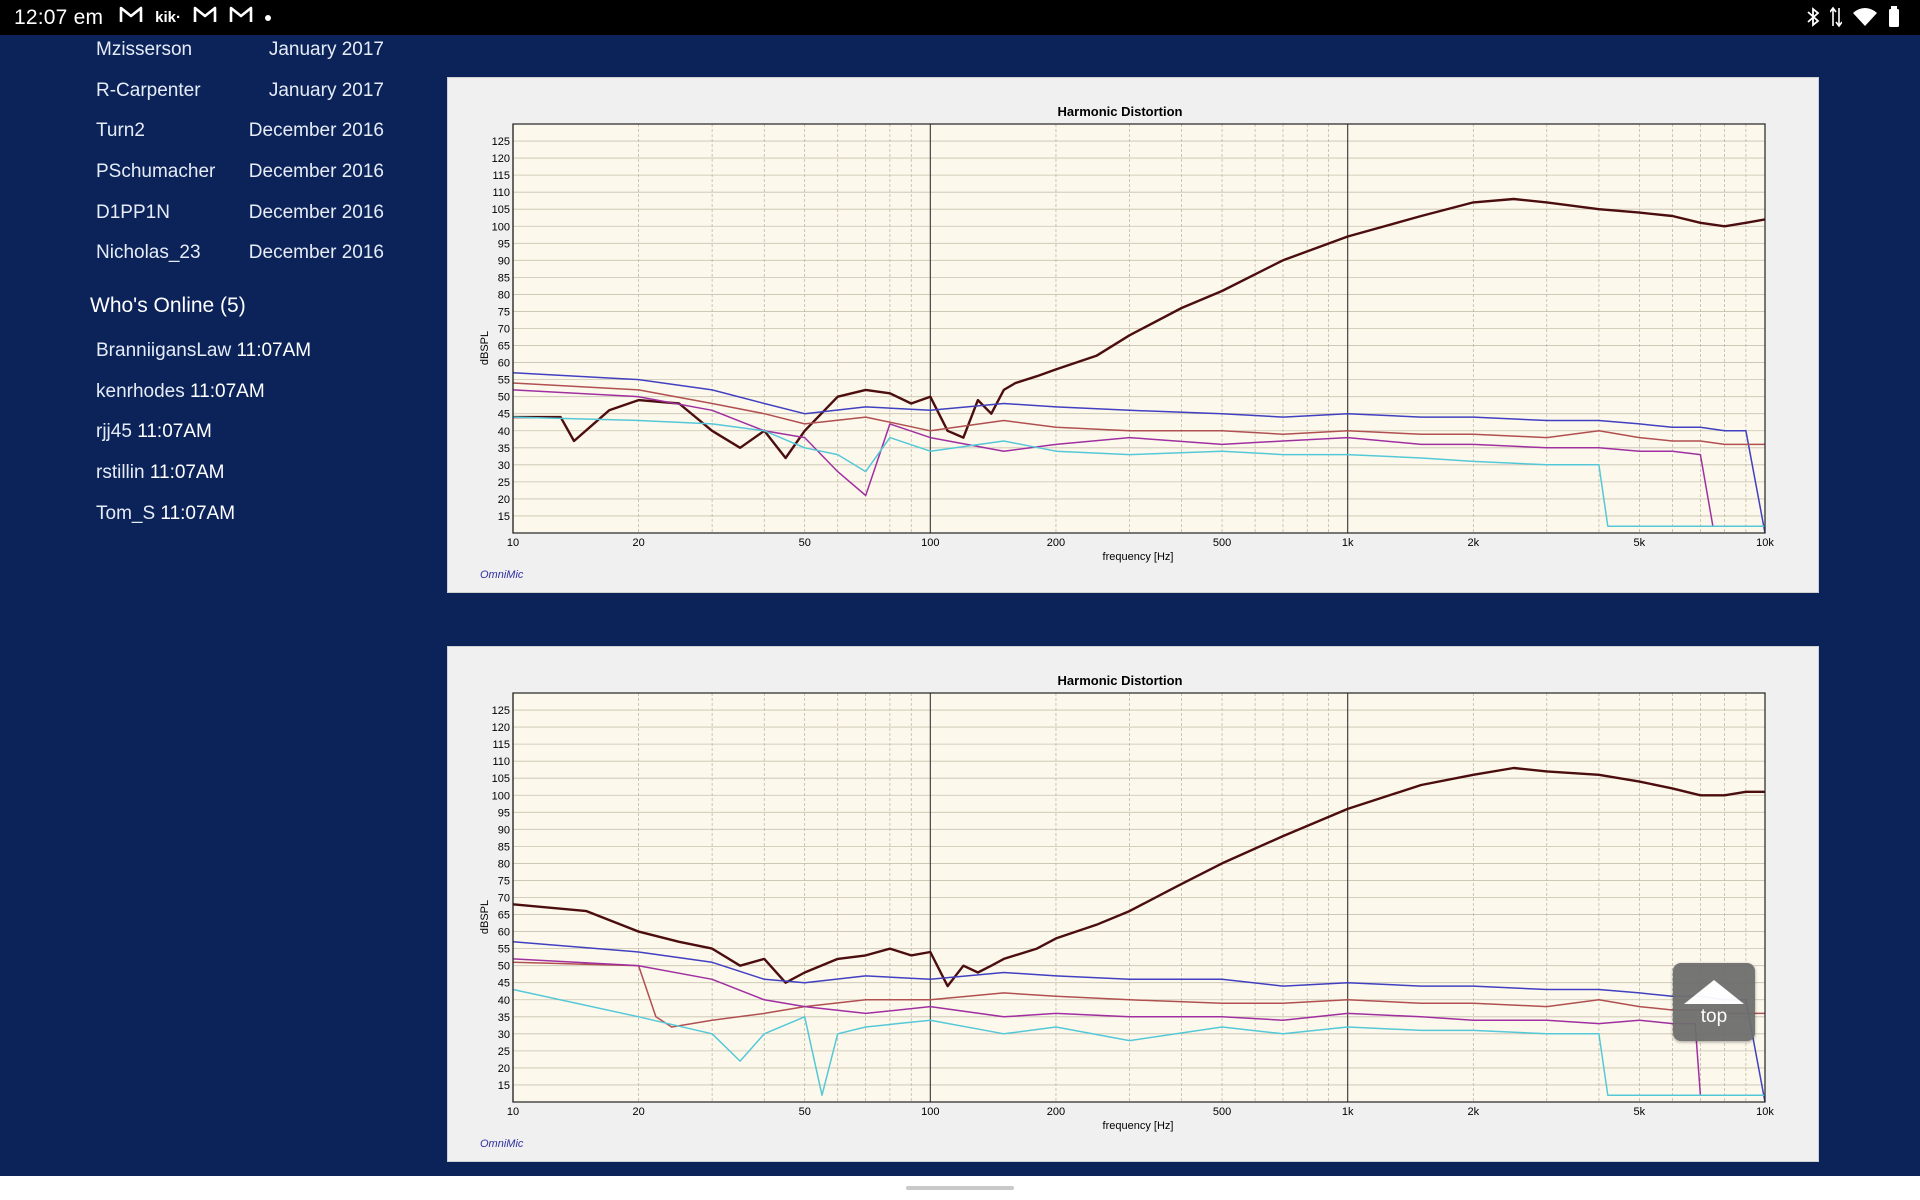  Describe the element at coordinates (268, 17) in the screenshot. I see `dot-icon` at that location.